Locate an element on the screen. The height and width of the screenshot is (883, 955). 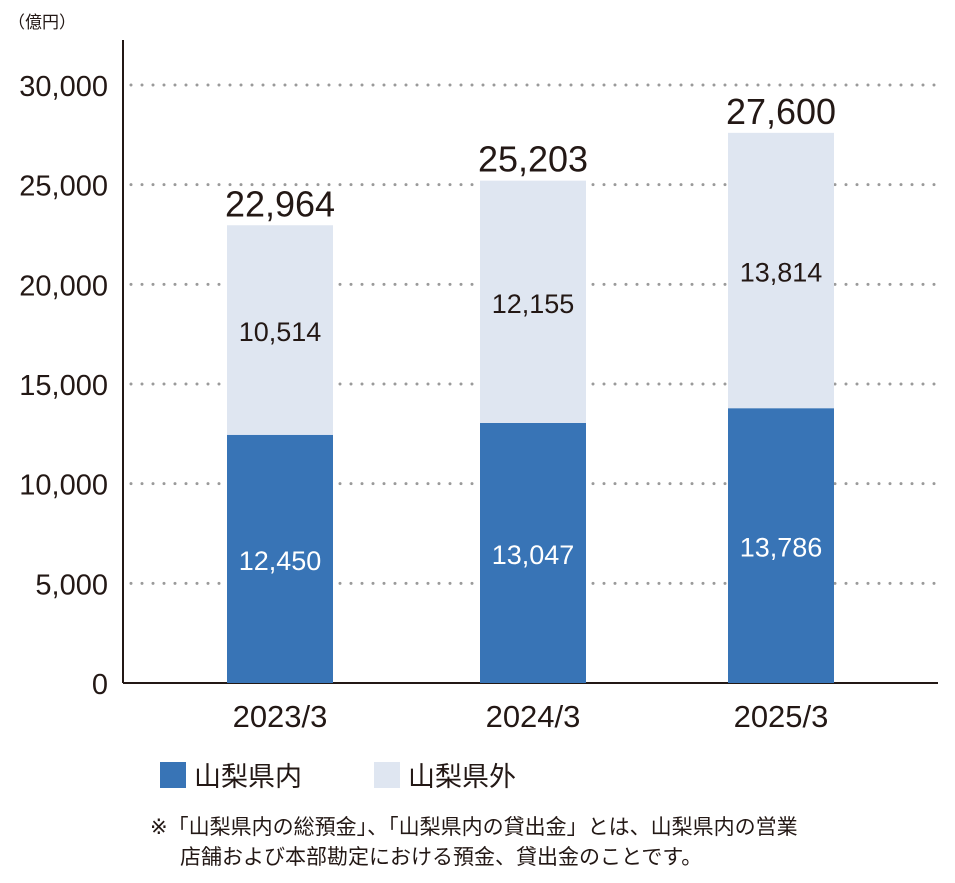
total-label: 27,600 is located at coordinates (781, 111).